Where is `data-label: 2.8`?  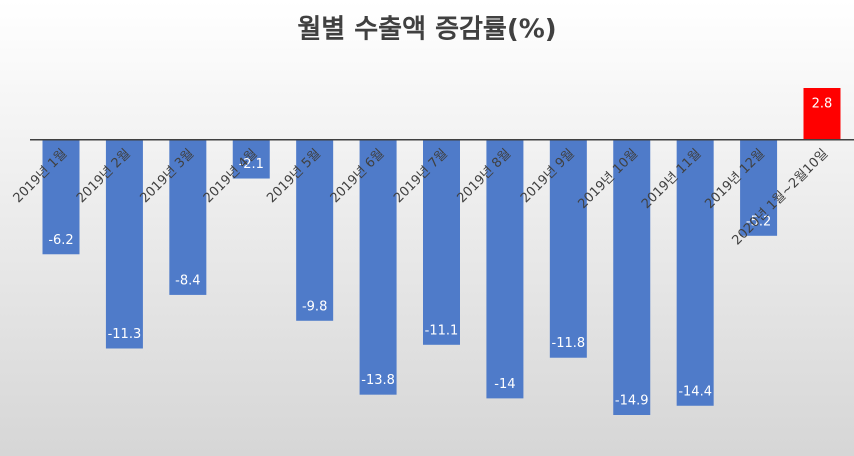 data-label: 2.8 is located at coordinates (822, 104).